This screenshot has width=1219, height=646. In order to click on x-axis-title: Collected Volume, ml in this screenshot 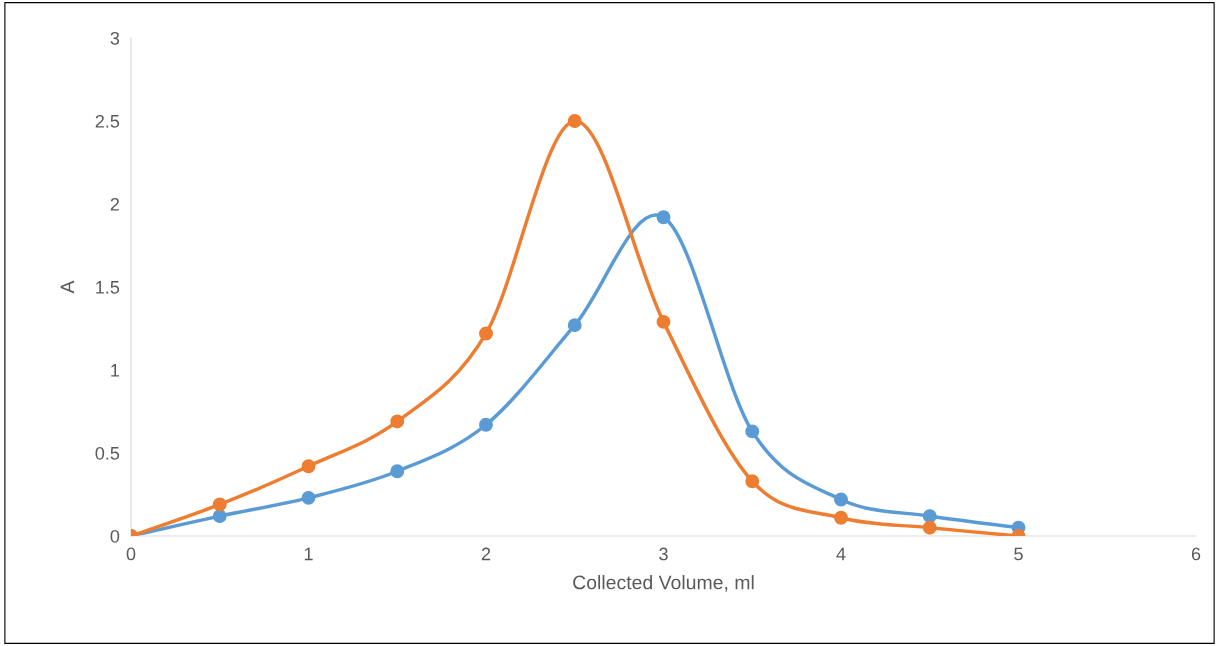, I will do `click(663, 583)`.